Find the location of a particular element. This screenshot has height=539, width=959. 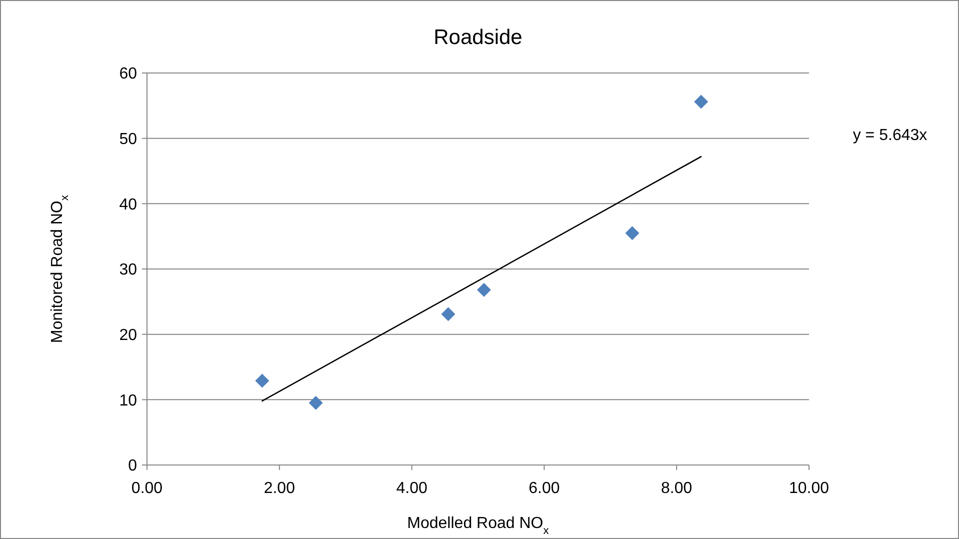

x-tick-label: 2.00 is located at coordinates (280, 488).